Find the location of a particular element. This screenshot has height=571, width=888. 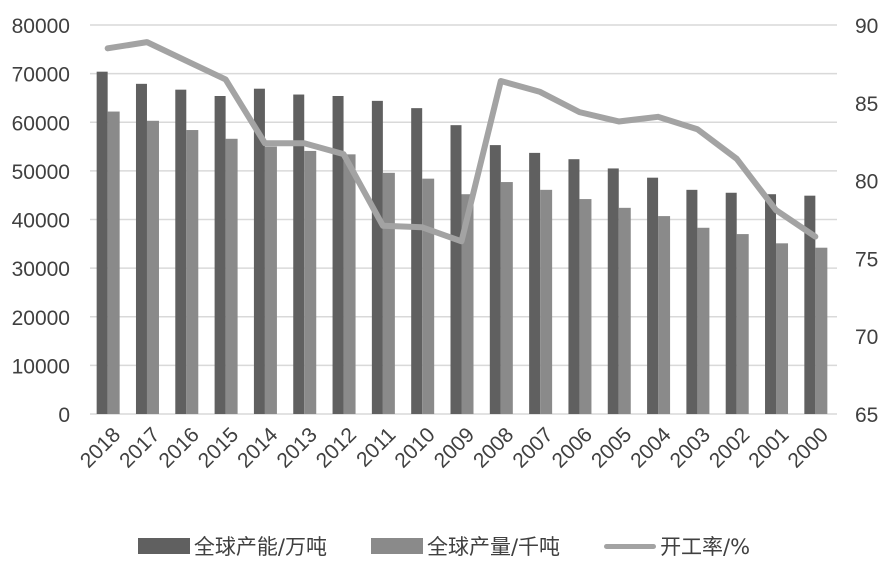

legend-item-capacity: 全球产能/万吨 is located at coordinates (232, 546).